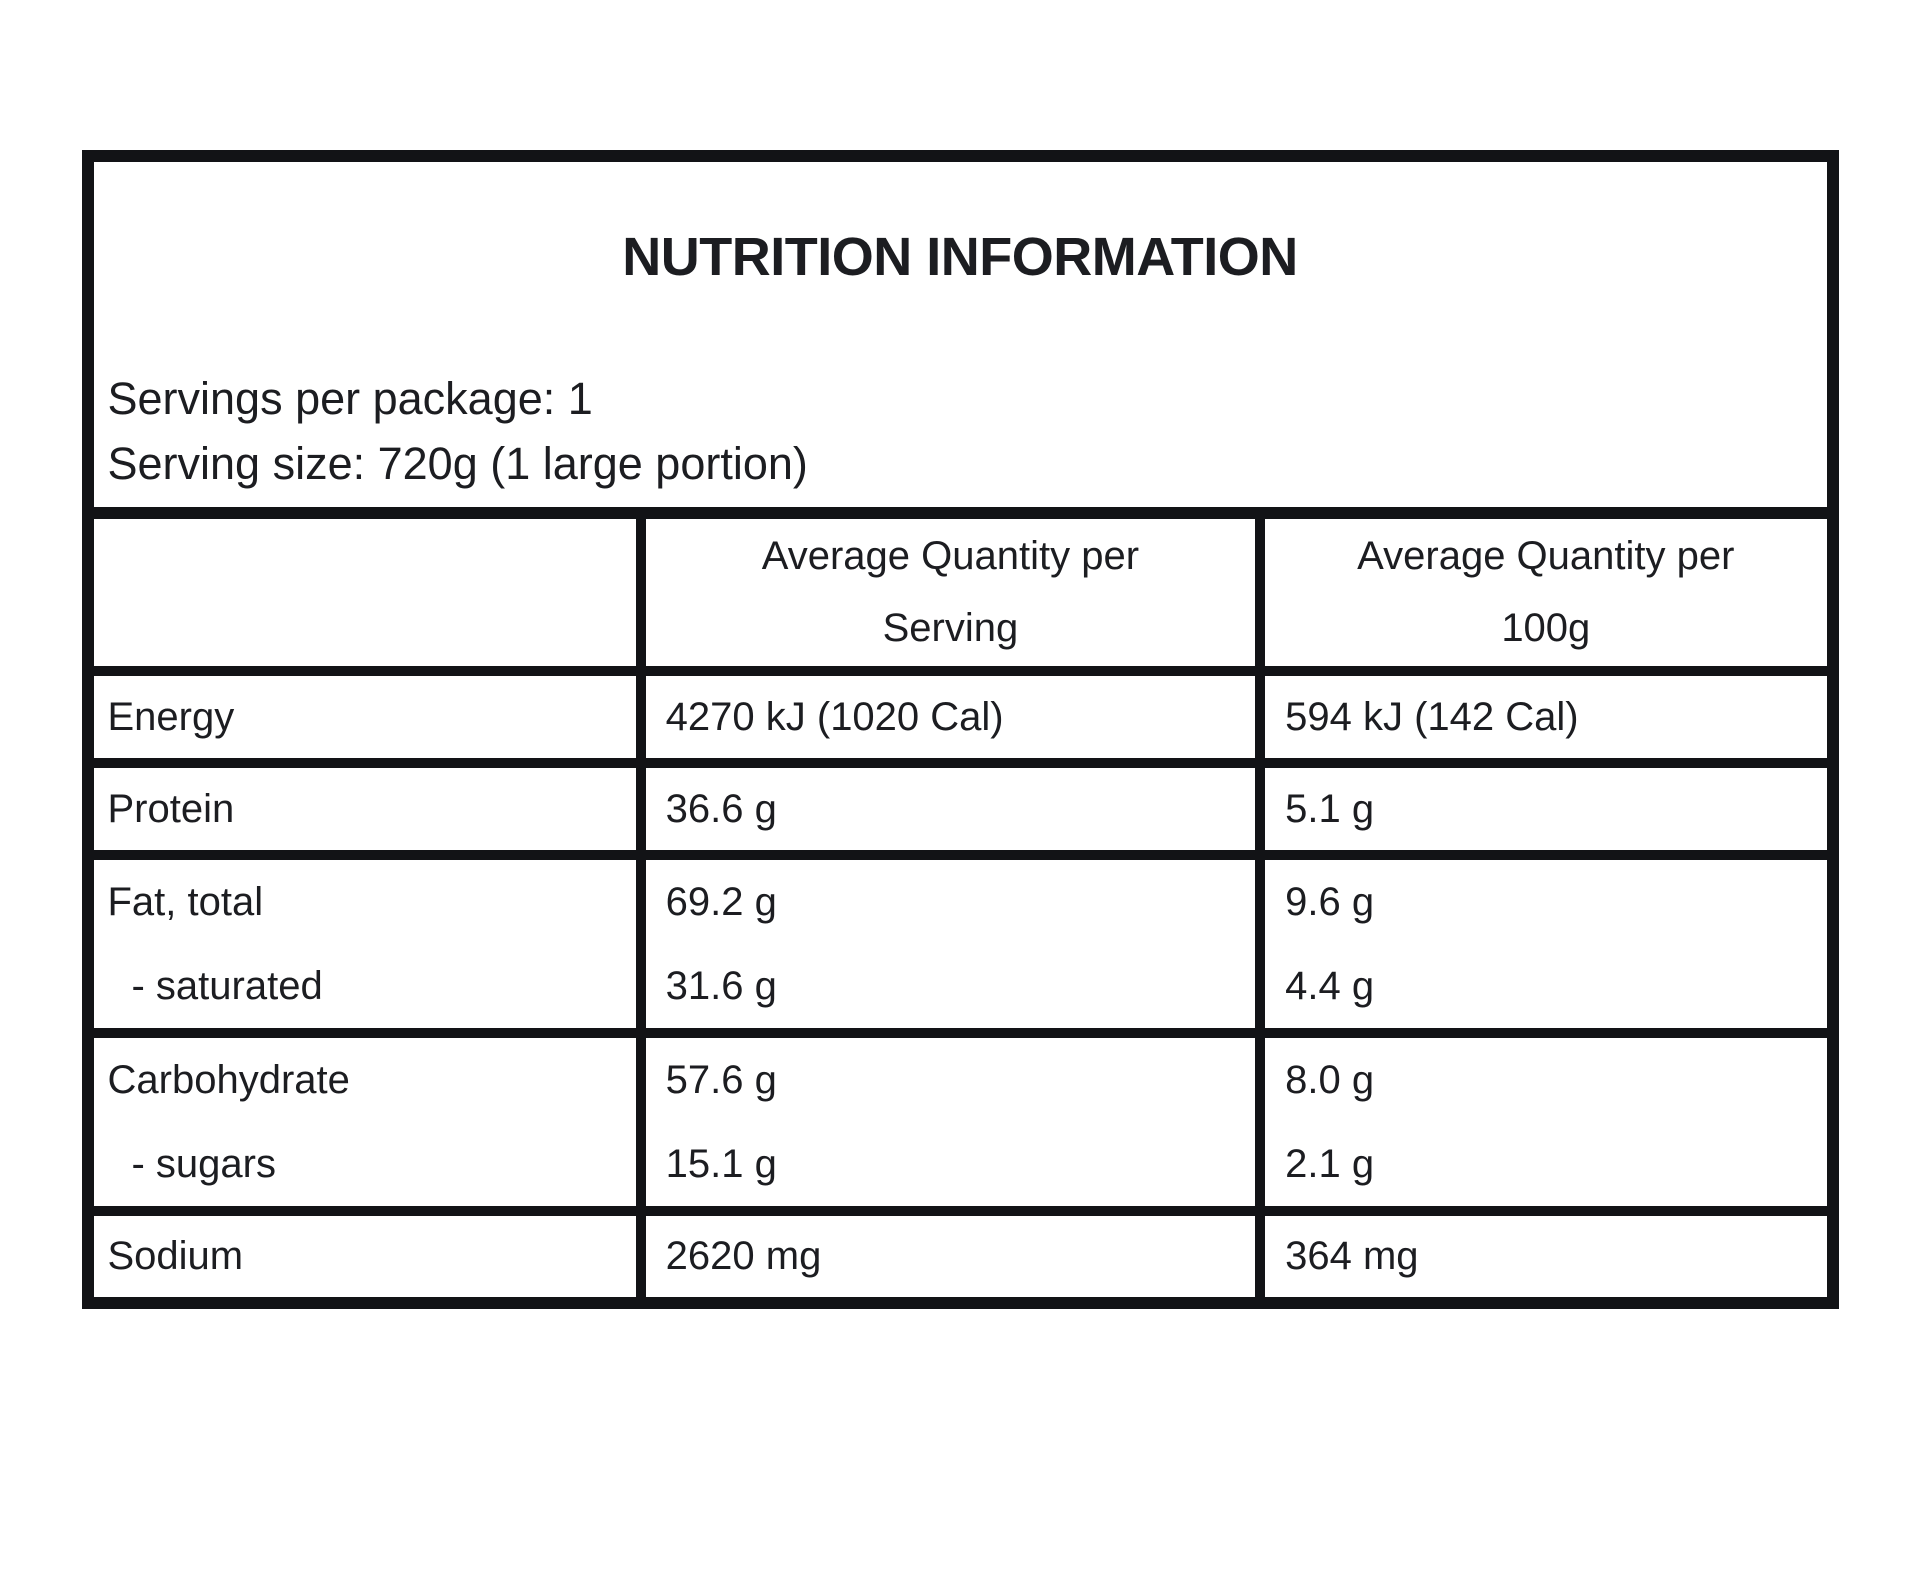 The image size is (1920, 1590). I want to click on sub-value-per-100g: 2.1 g, so click(1330, 1163).